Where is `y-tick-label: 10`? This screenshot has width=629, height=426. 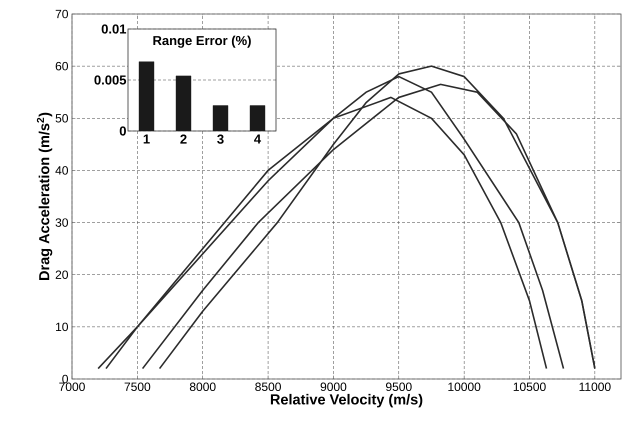
y-tick-label: 10 is located at coordinates (62, 327).